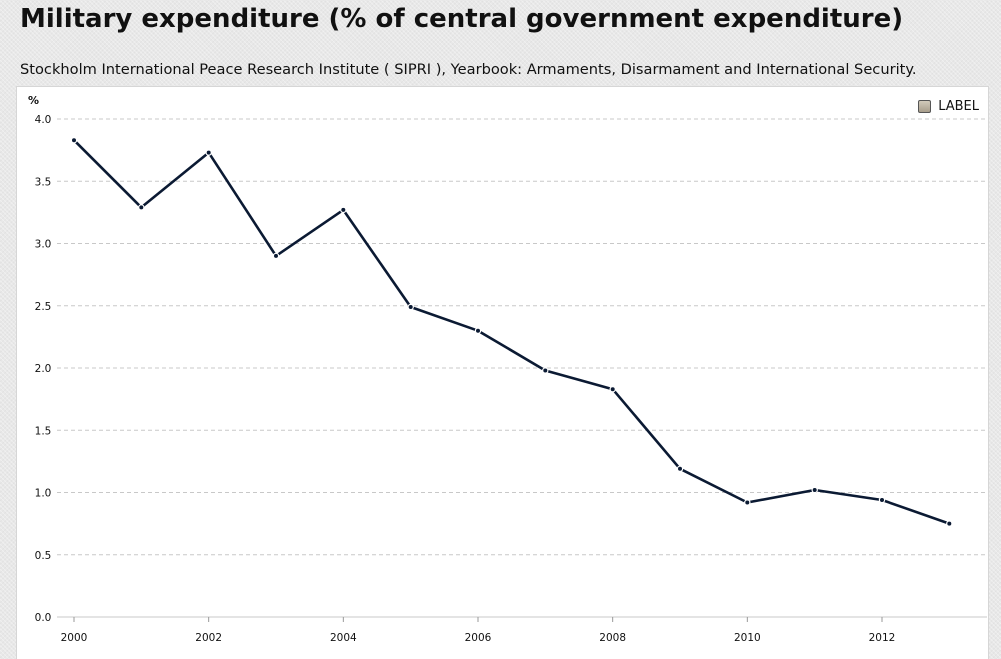 This screenshot has height=659, width=1001. Describe the element at coordinates (43, 307) in the screenshot. I see `y-tick-label: 2.5` at that location.